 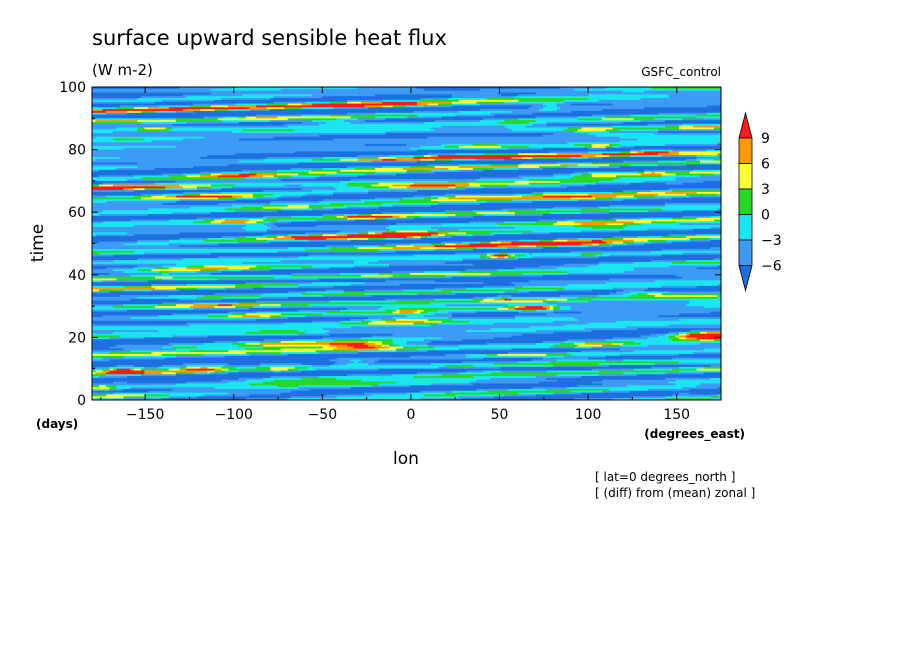 I want to click on x-tick-label: −50, so click(x=323, y=415).